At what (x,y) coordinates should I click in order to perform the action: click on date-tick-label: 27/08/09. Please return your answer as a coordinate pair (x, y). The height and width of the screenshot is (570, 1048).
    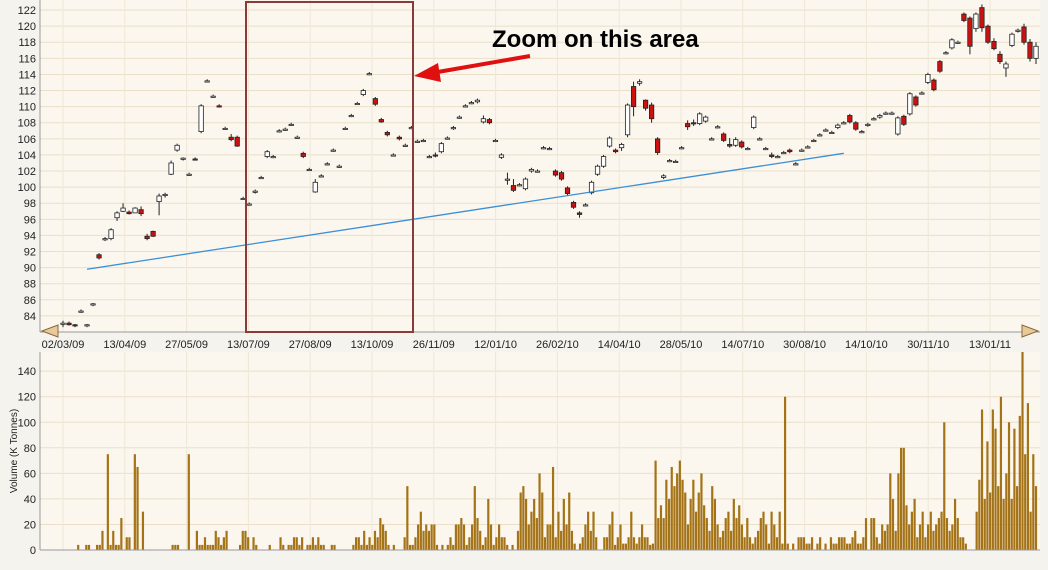
    Looking at the image, I should click on (310, 345).